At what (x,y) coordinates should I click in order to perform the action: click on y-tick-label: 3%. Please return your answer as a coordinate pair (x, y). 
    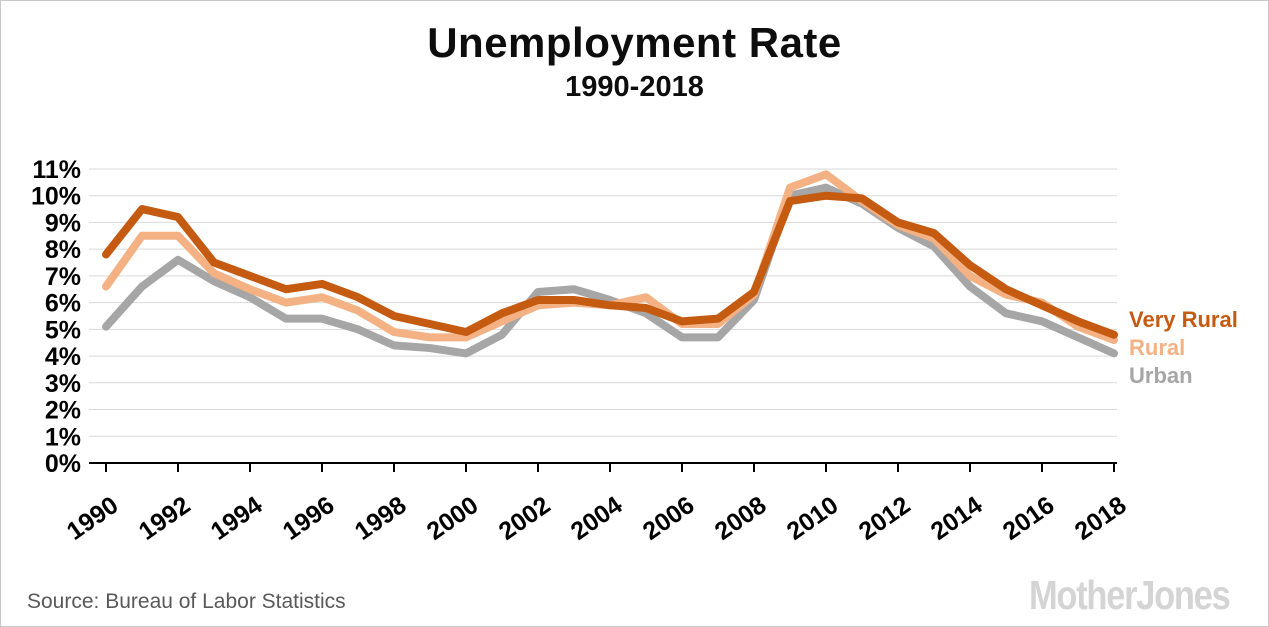
    Looking at the image, I should click on (63, 384).